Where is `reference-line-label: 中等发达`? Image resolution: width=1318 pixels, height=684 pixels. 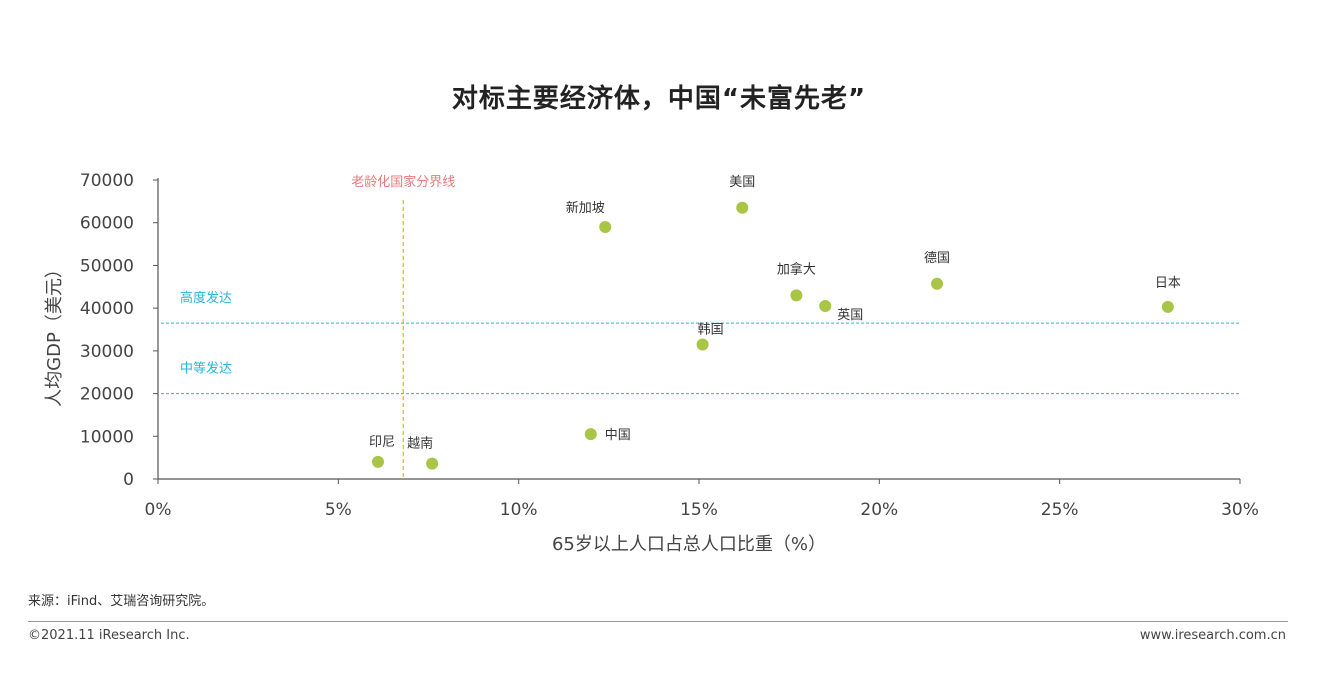
reference-line-label: 中等发达 is located at coordinates (206, 369).